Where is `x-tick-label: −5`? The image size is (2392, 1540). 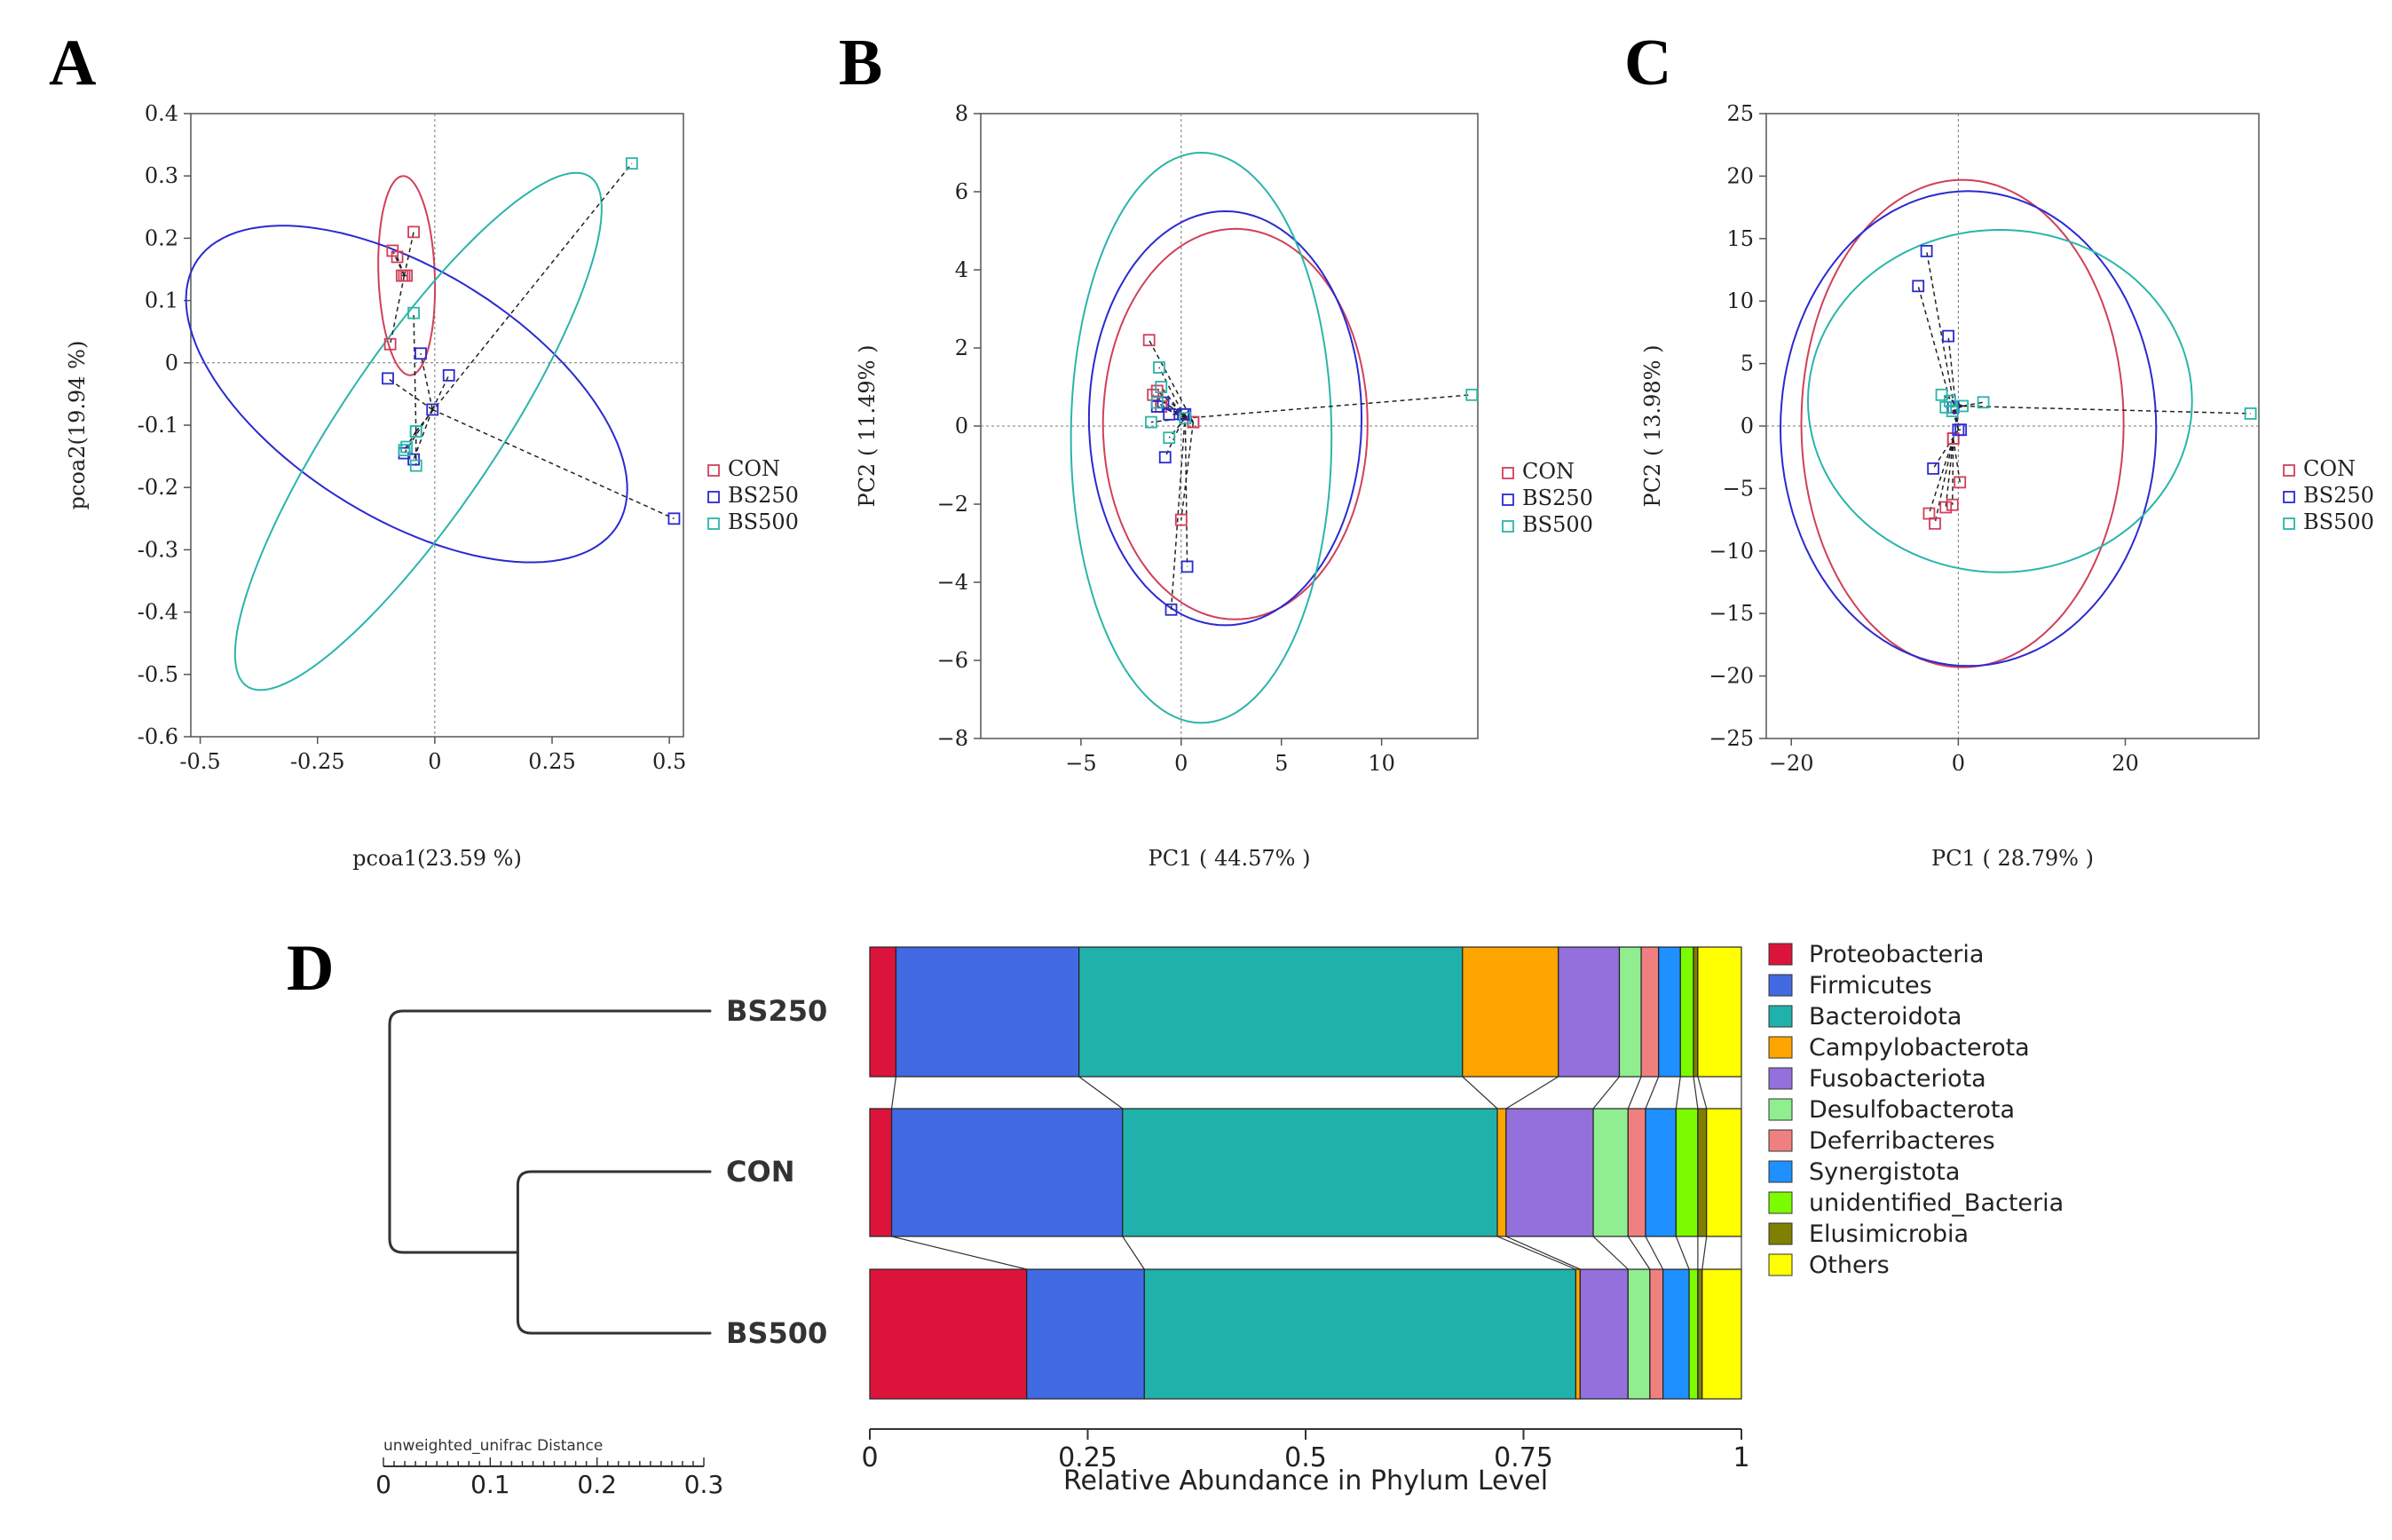 x-tick-label: −5 is located at coordinates (1080, 764).